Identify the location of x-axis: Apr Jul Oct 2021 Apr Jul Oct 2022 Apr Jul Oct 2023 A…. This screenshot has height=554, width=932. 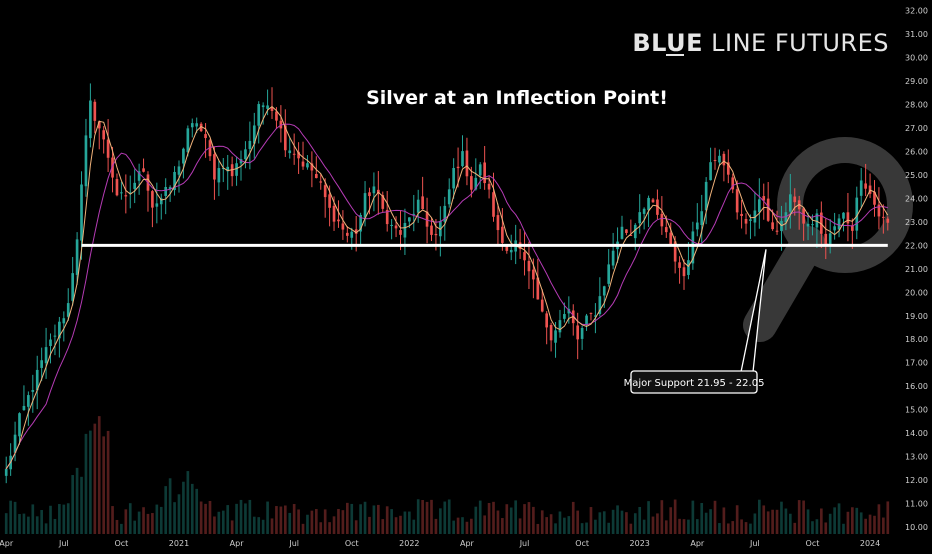
(440, 543).